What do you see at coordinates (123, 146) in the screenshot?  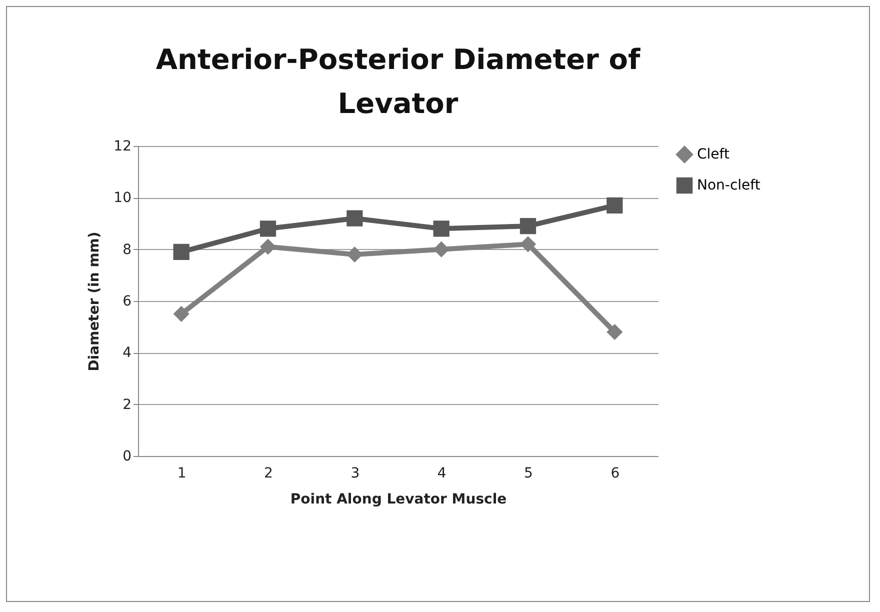 I see `y-tick-label: 12` at bounding box center [123, 146].